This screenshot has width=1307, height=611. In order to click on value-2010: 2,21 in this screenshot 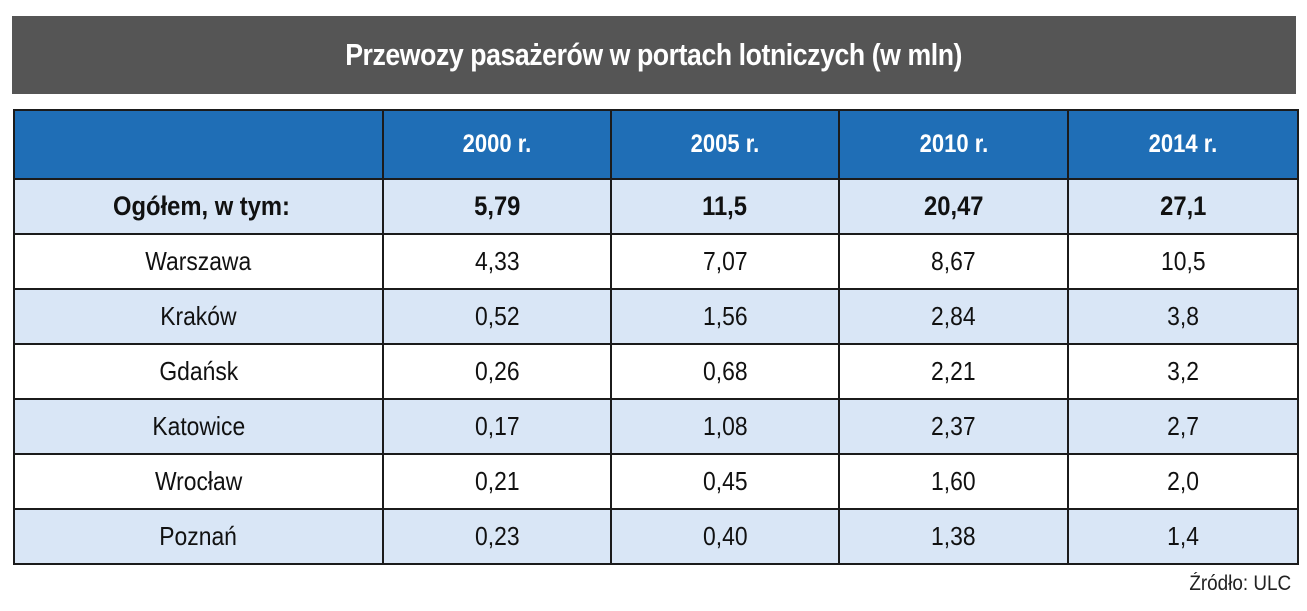, I will do `click(953, 371)`.